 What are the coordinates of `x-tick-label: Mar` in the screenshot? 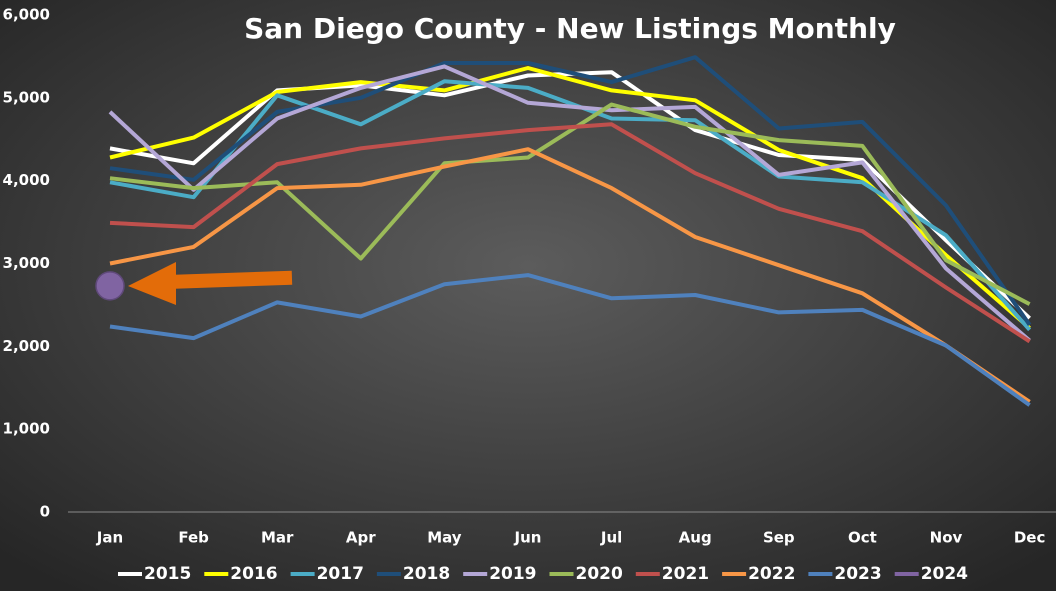 It's located at (277, 538).